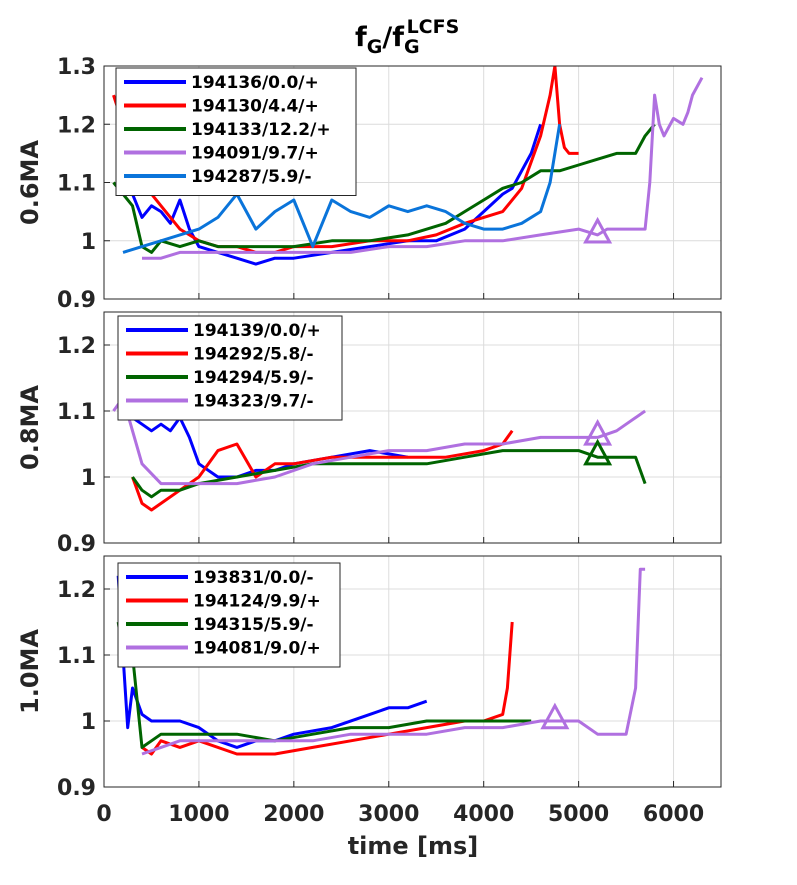 The image size is (797, 885). I want to click on series-line-194133/12.2/+, so click(384, 188).